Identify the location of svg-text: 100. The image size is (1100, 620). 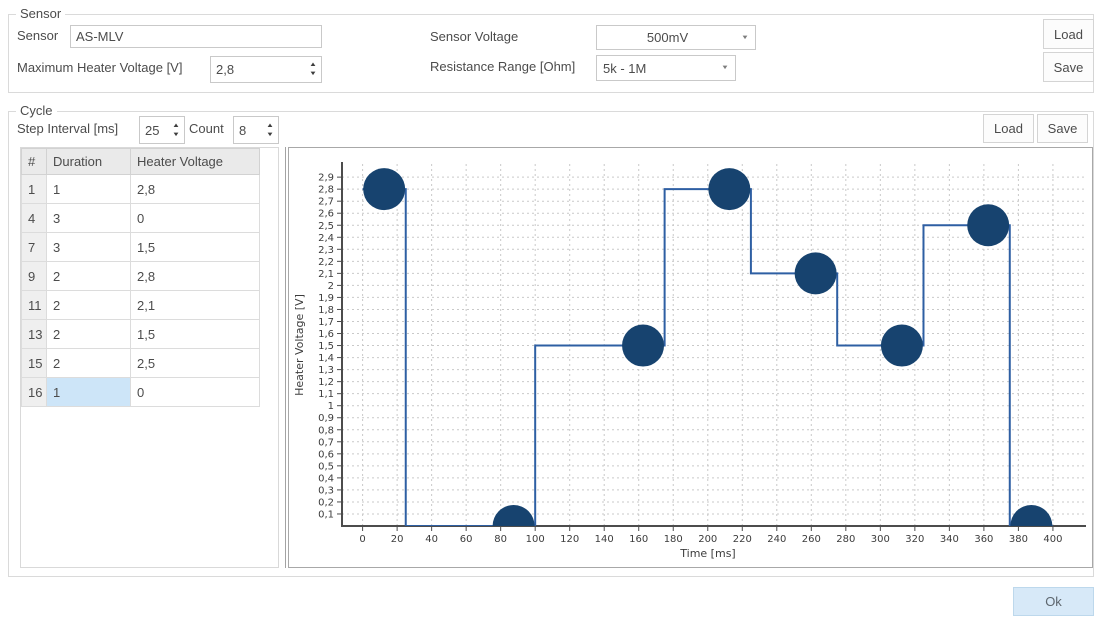
(535, 539).